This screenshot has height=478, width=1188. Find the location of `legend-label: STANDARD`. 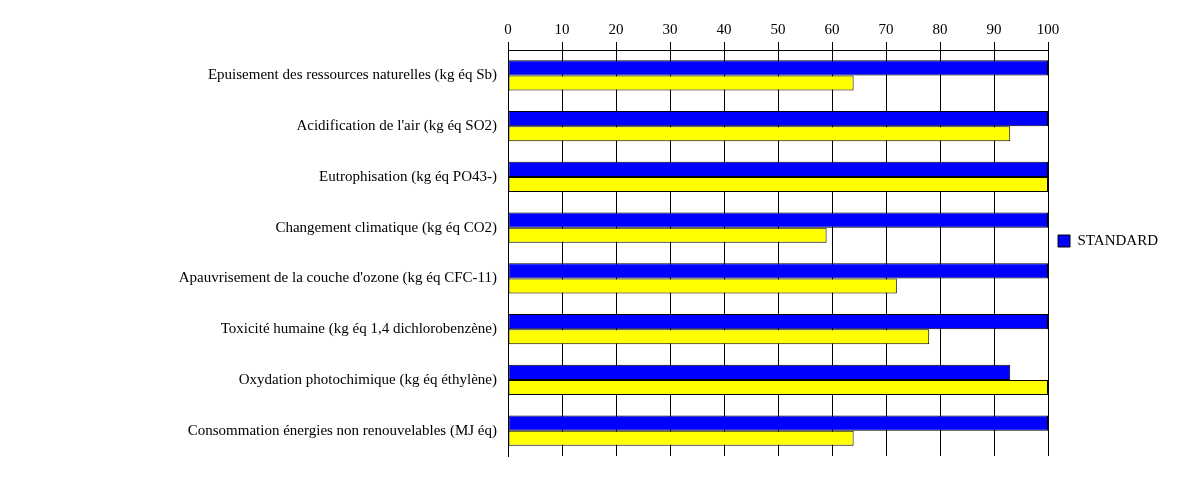

legend-label: STANDARD is located at coordinates (1118, 239).